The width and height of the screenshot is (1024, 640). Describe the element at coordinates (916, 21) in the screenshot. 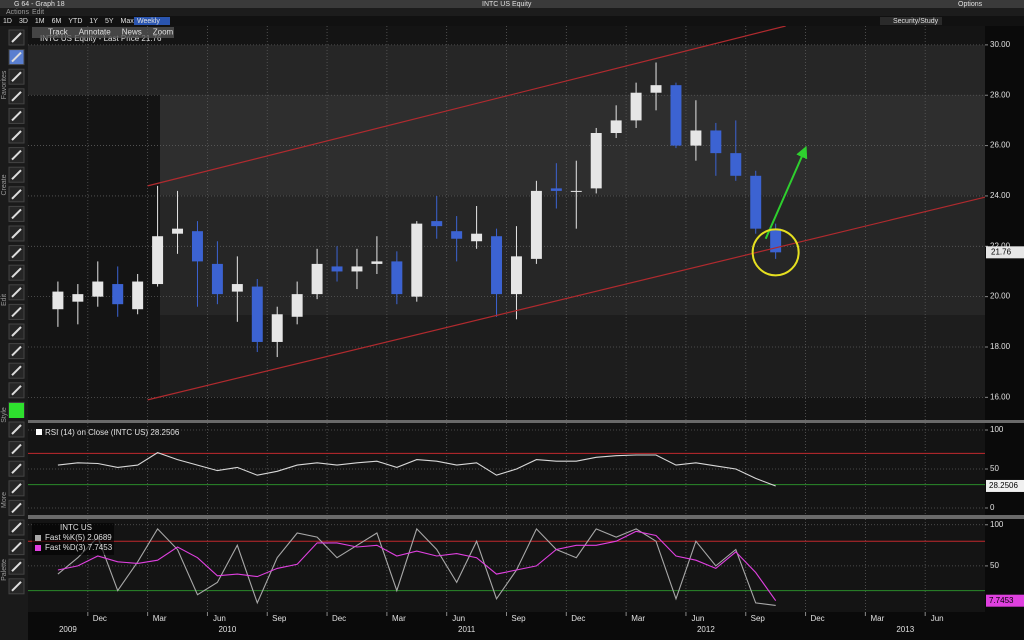

I see `security-study-label: Security/Study` at that location.